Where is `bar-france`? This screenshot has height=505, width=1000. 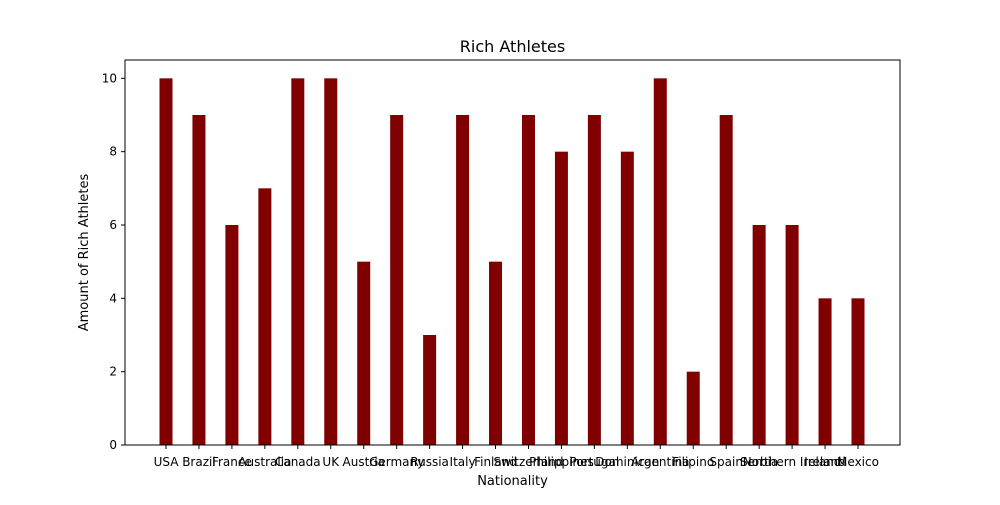
bar-france is located at coordinates (232, 335).